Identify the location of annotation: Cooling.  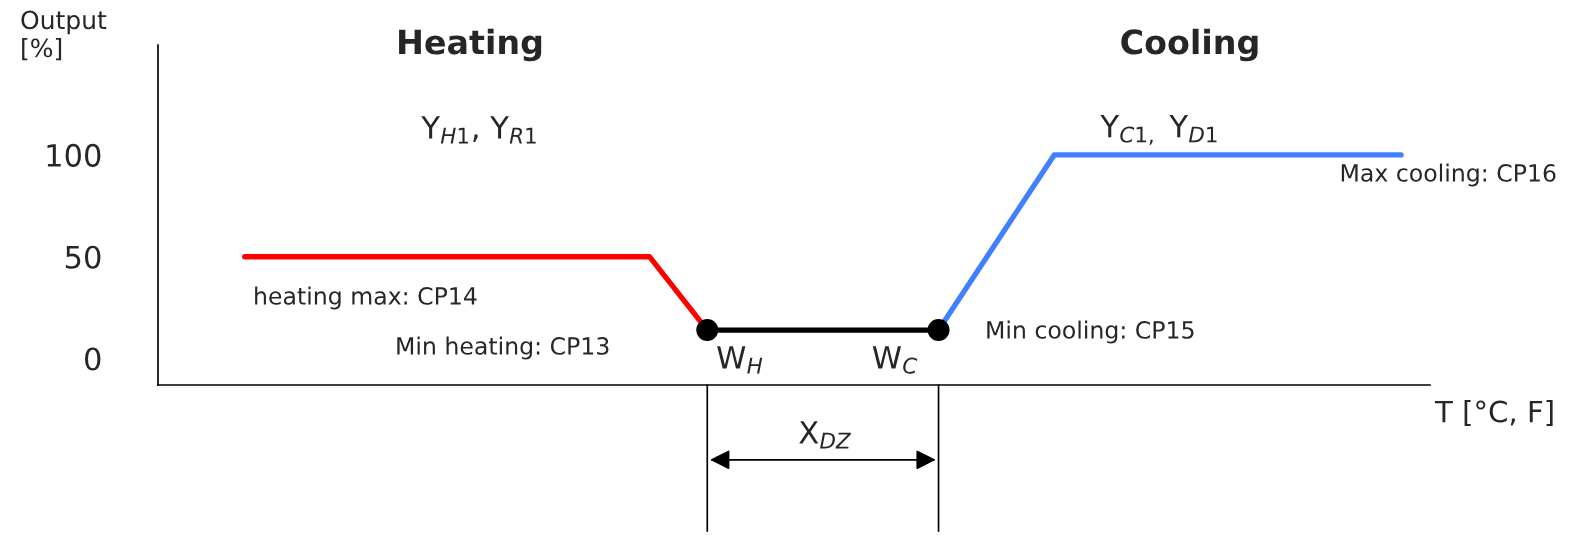
(1189, 45).